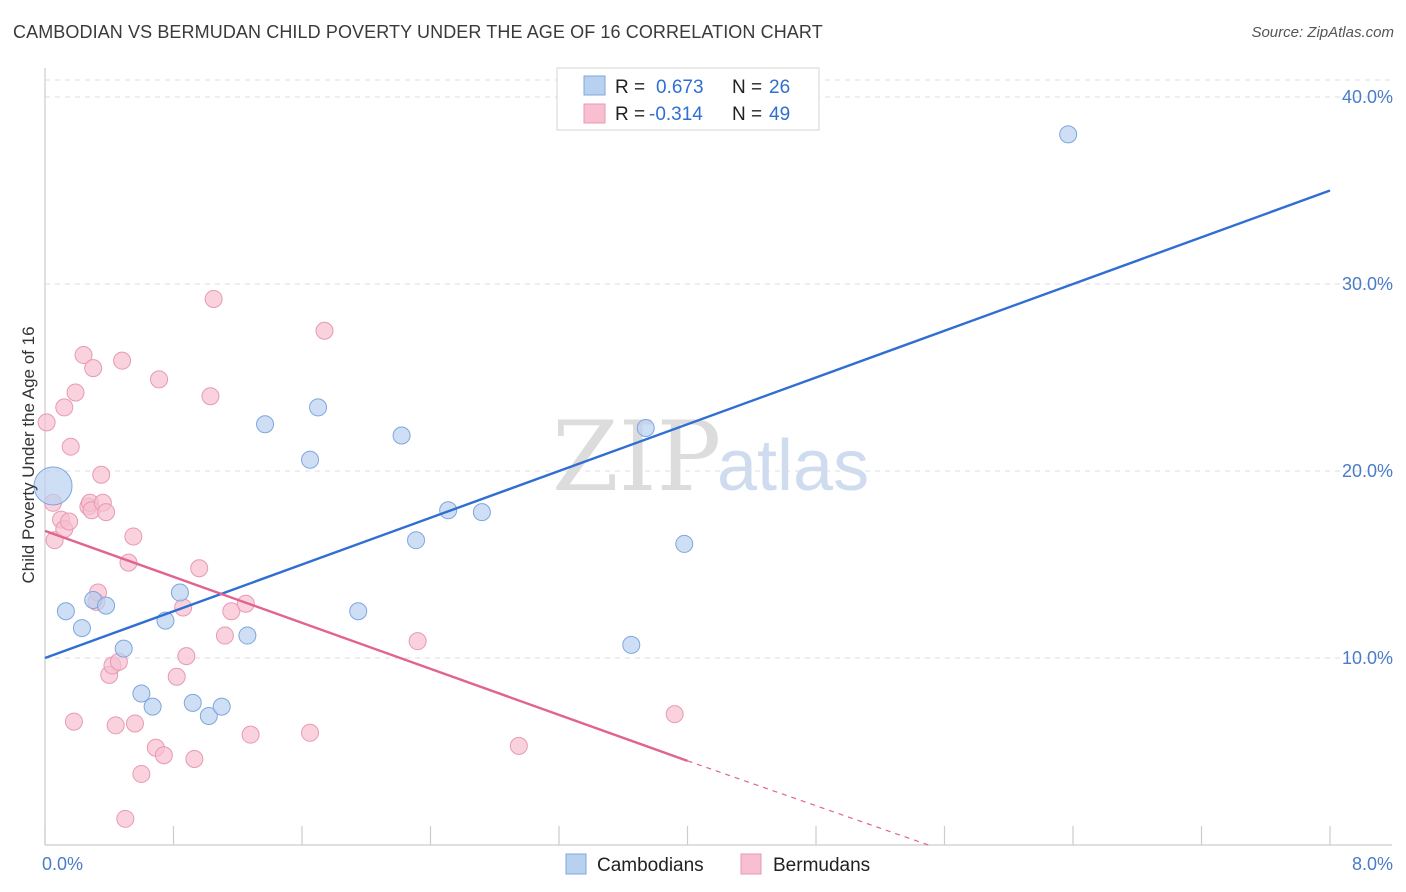  I want to click on legend-n-value-bermudans: 49, so click(779, 114).